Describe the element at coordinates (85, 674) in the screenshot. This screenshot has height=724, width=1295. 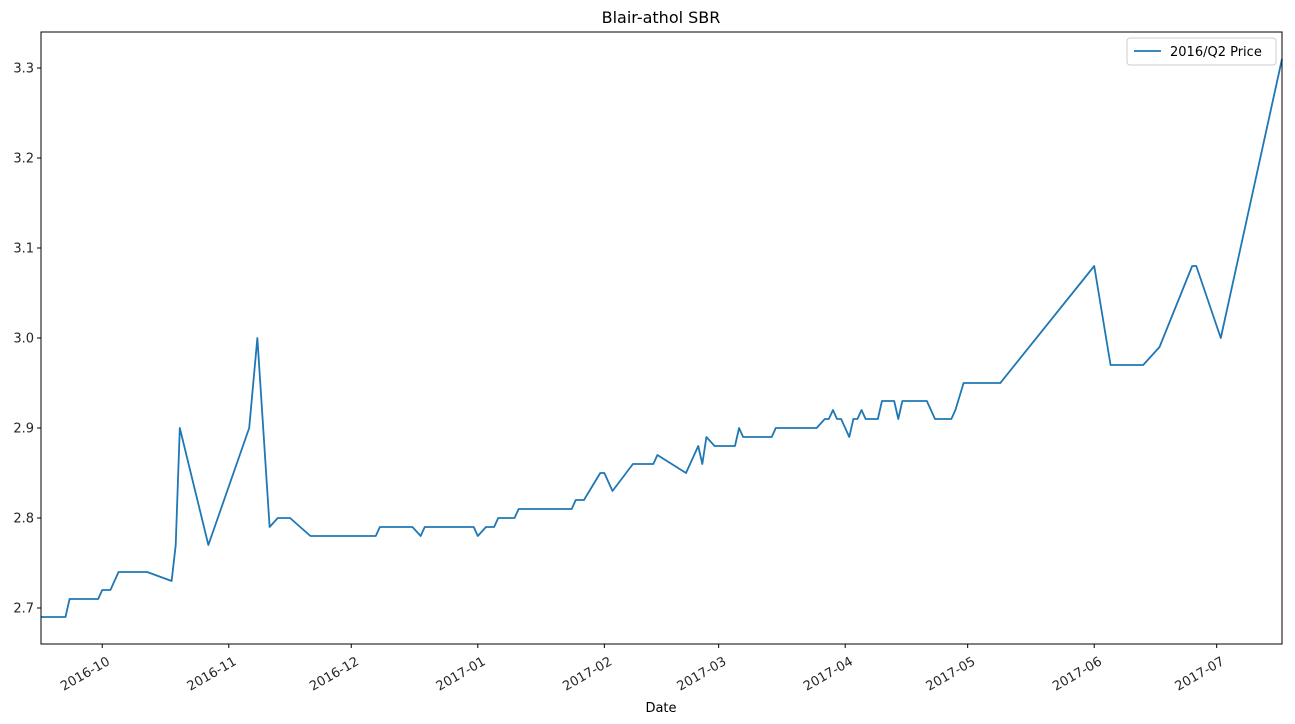
I see `x-tick-label: 2016-10` at that location.